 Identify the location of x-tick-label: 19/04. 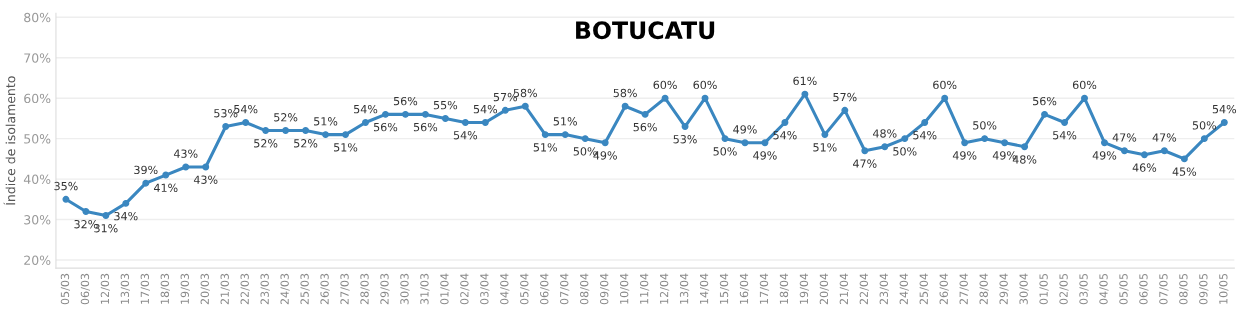
(804, 288).